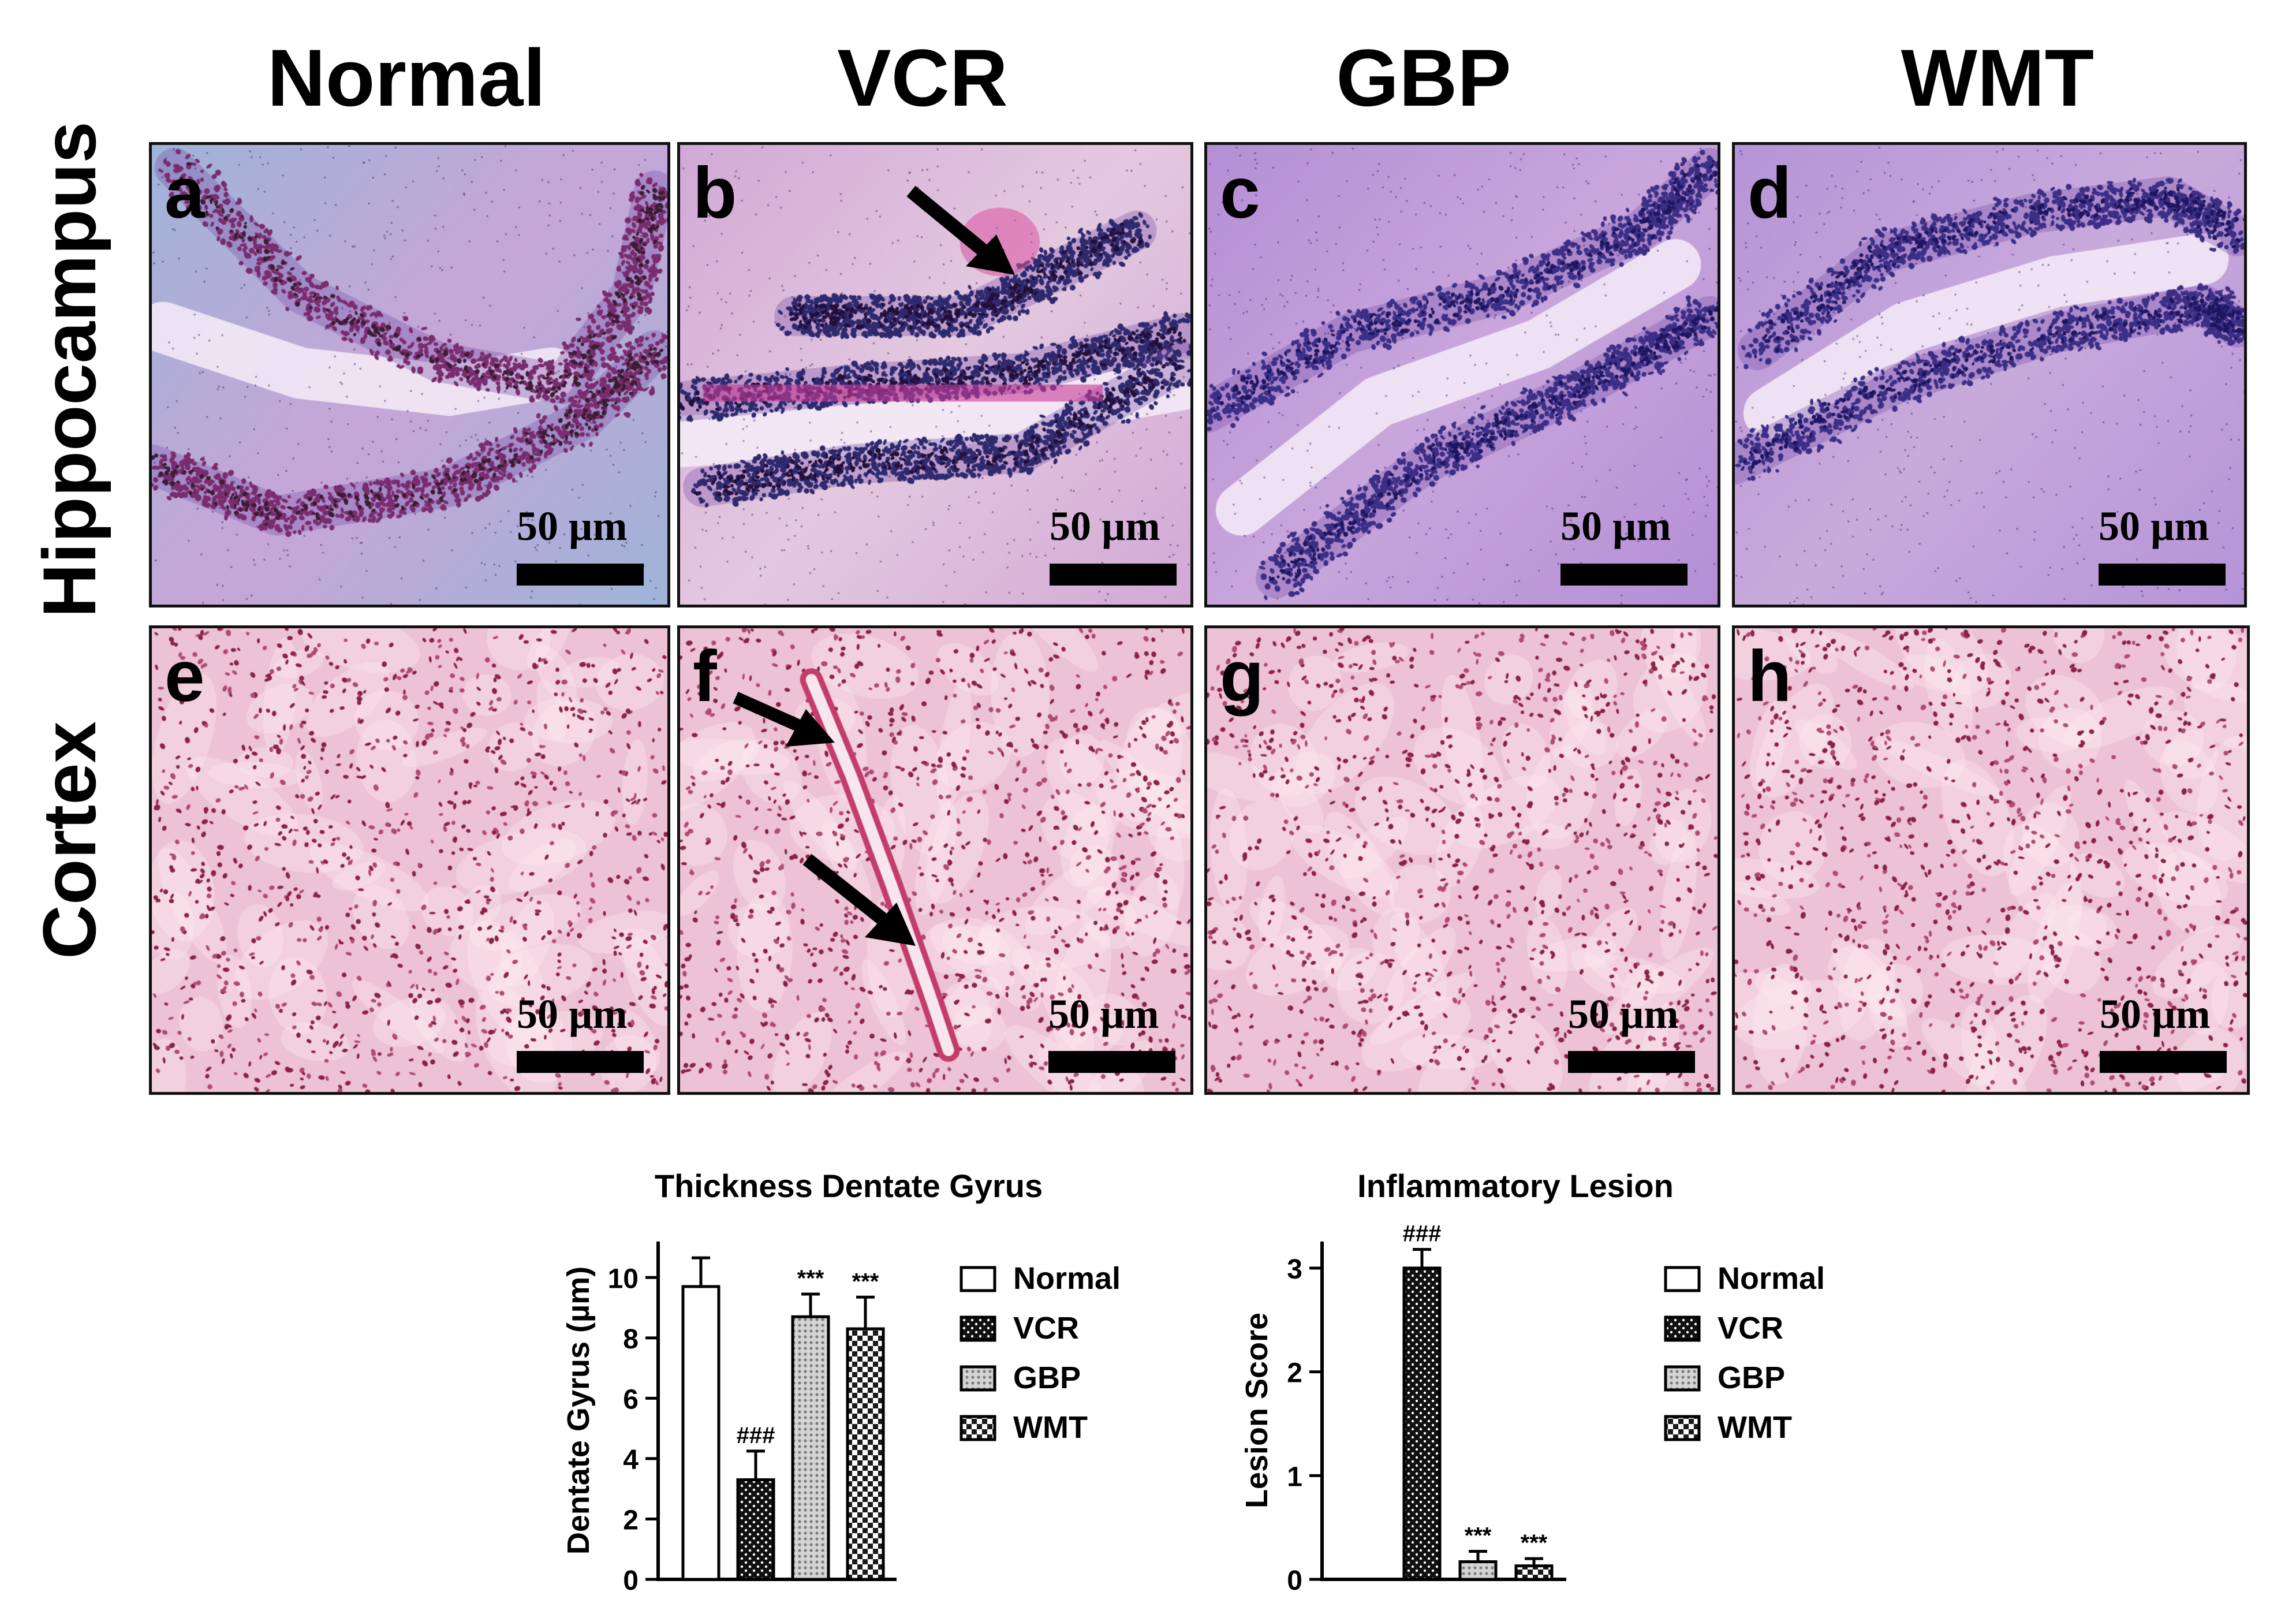 Image resolution: width=2296 pixels, height=1614 pixels. I want to click on column-header-gbp: GBP, so click(1423, 77).